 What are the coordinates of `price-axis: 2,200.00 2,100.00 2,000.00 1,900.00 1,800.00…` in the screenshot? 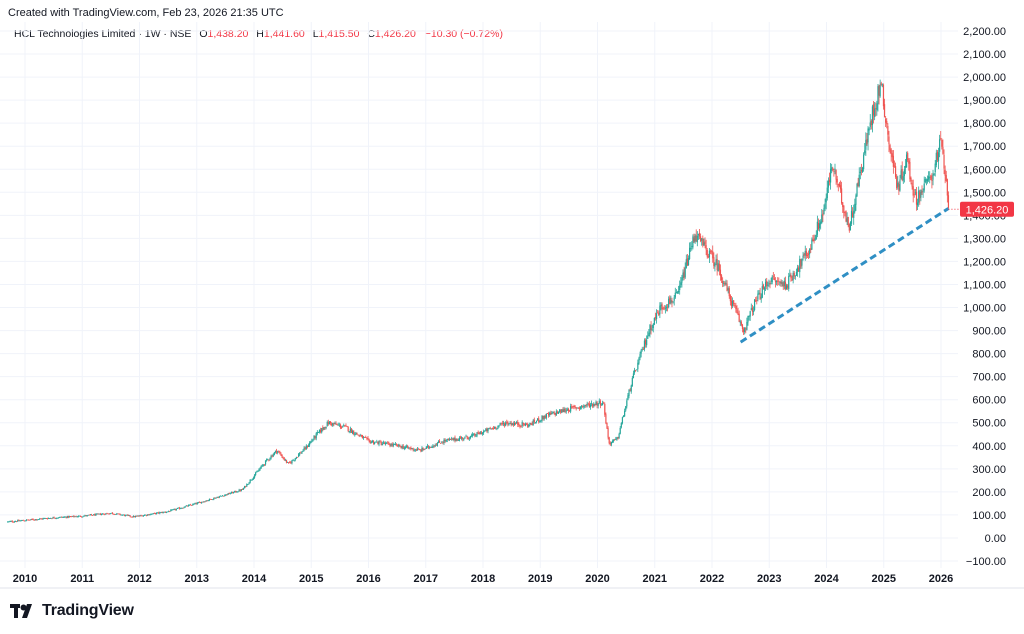 It's located at (984, 297).